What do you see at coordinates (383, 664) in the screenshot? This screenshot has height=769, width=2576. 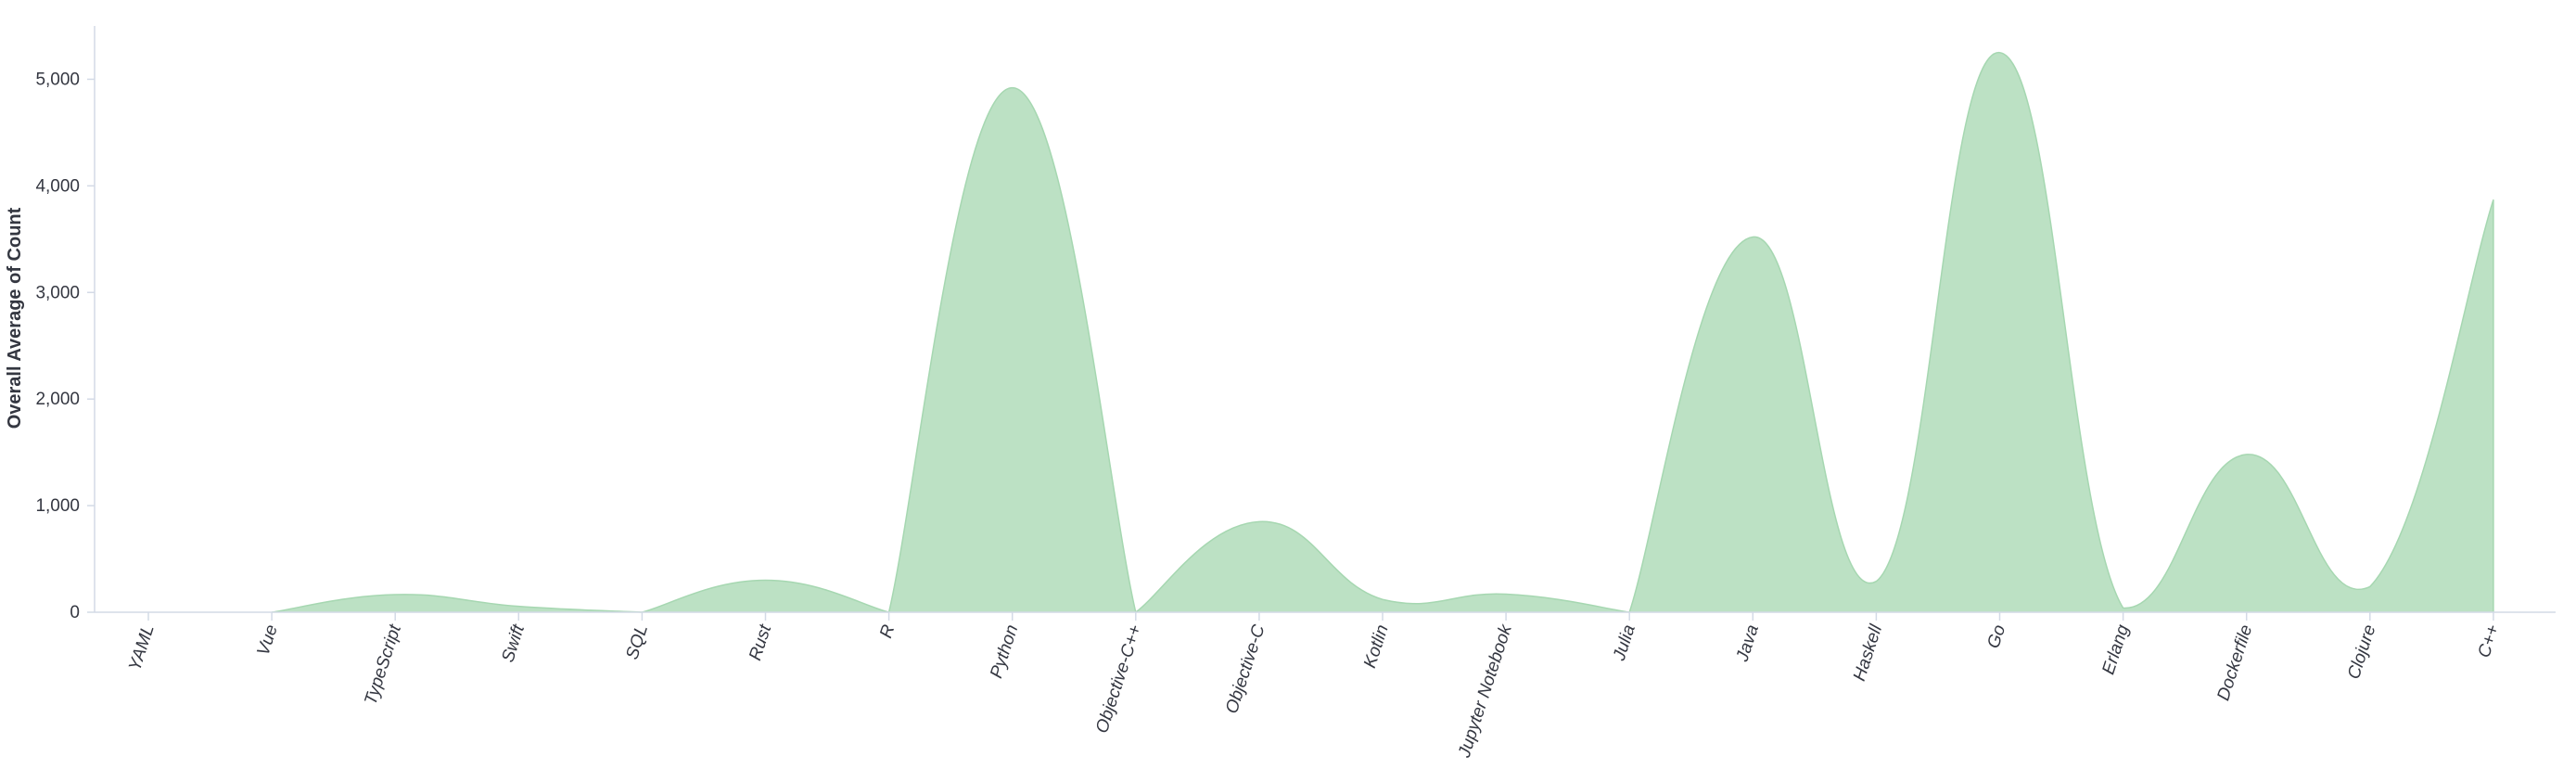 I see `x-tick-label: TypeScript` at bounding box center [383, 664].